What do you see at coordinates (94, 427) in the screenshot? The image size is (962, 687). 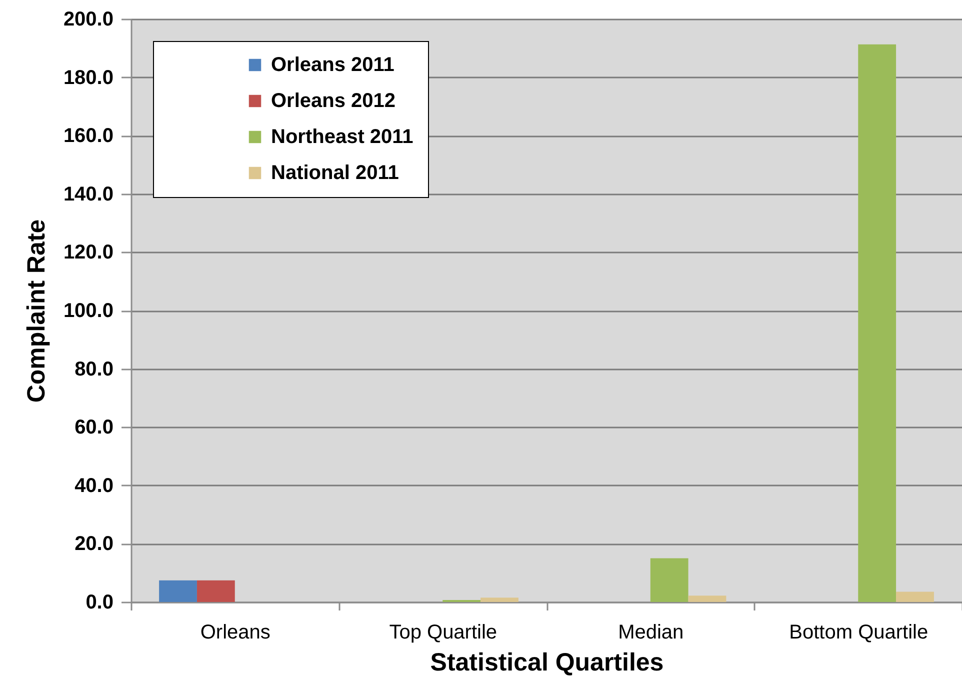 I see `y-tick-label: 60.0` at bounding box center [94, 427].